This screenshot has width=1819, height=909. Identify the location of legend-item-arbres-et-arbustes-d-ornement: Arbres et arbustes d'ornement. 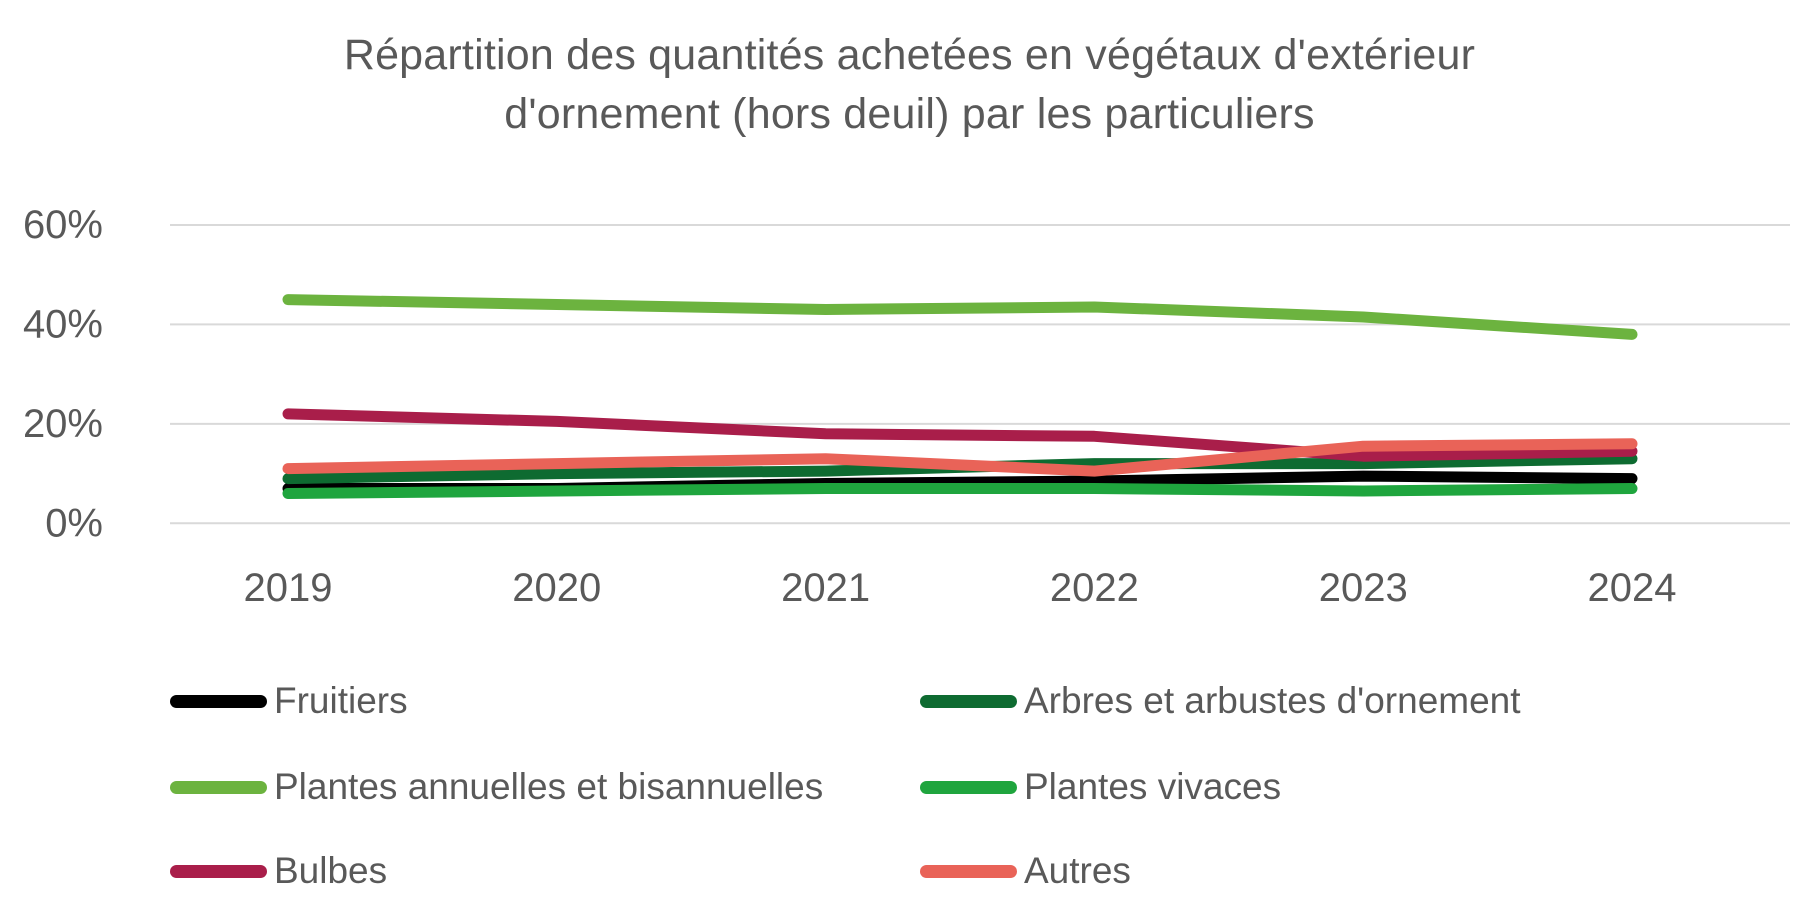
(1220, 701).